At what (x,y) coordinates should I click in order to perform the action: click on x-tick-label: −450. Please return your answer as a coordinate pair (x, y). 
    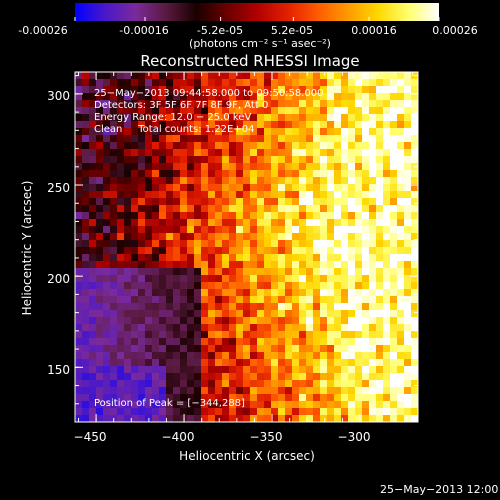
    Looking at the image, I should click on (90, 437).